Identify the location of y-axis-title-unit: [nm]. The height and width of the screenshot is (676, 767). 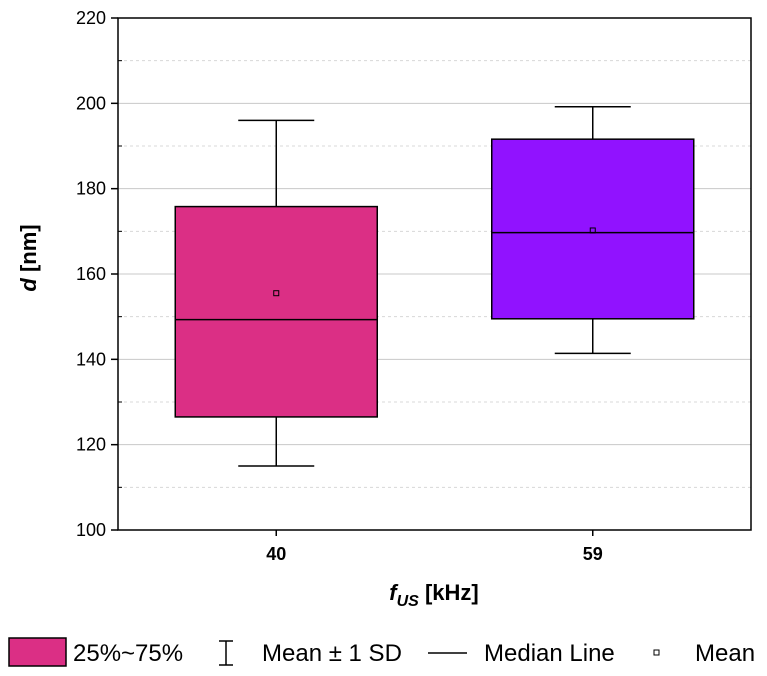
(28, 251).